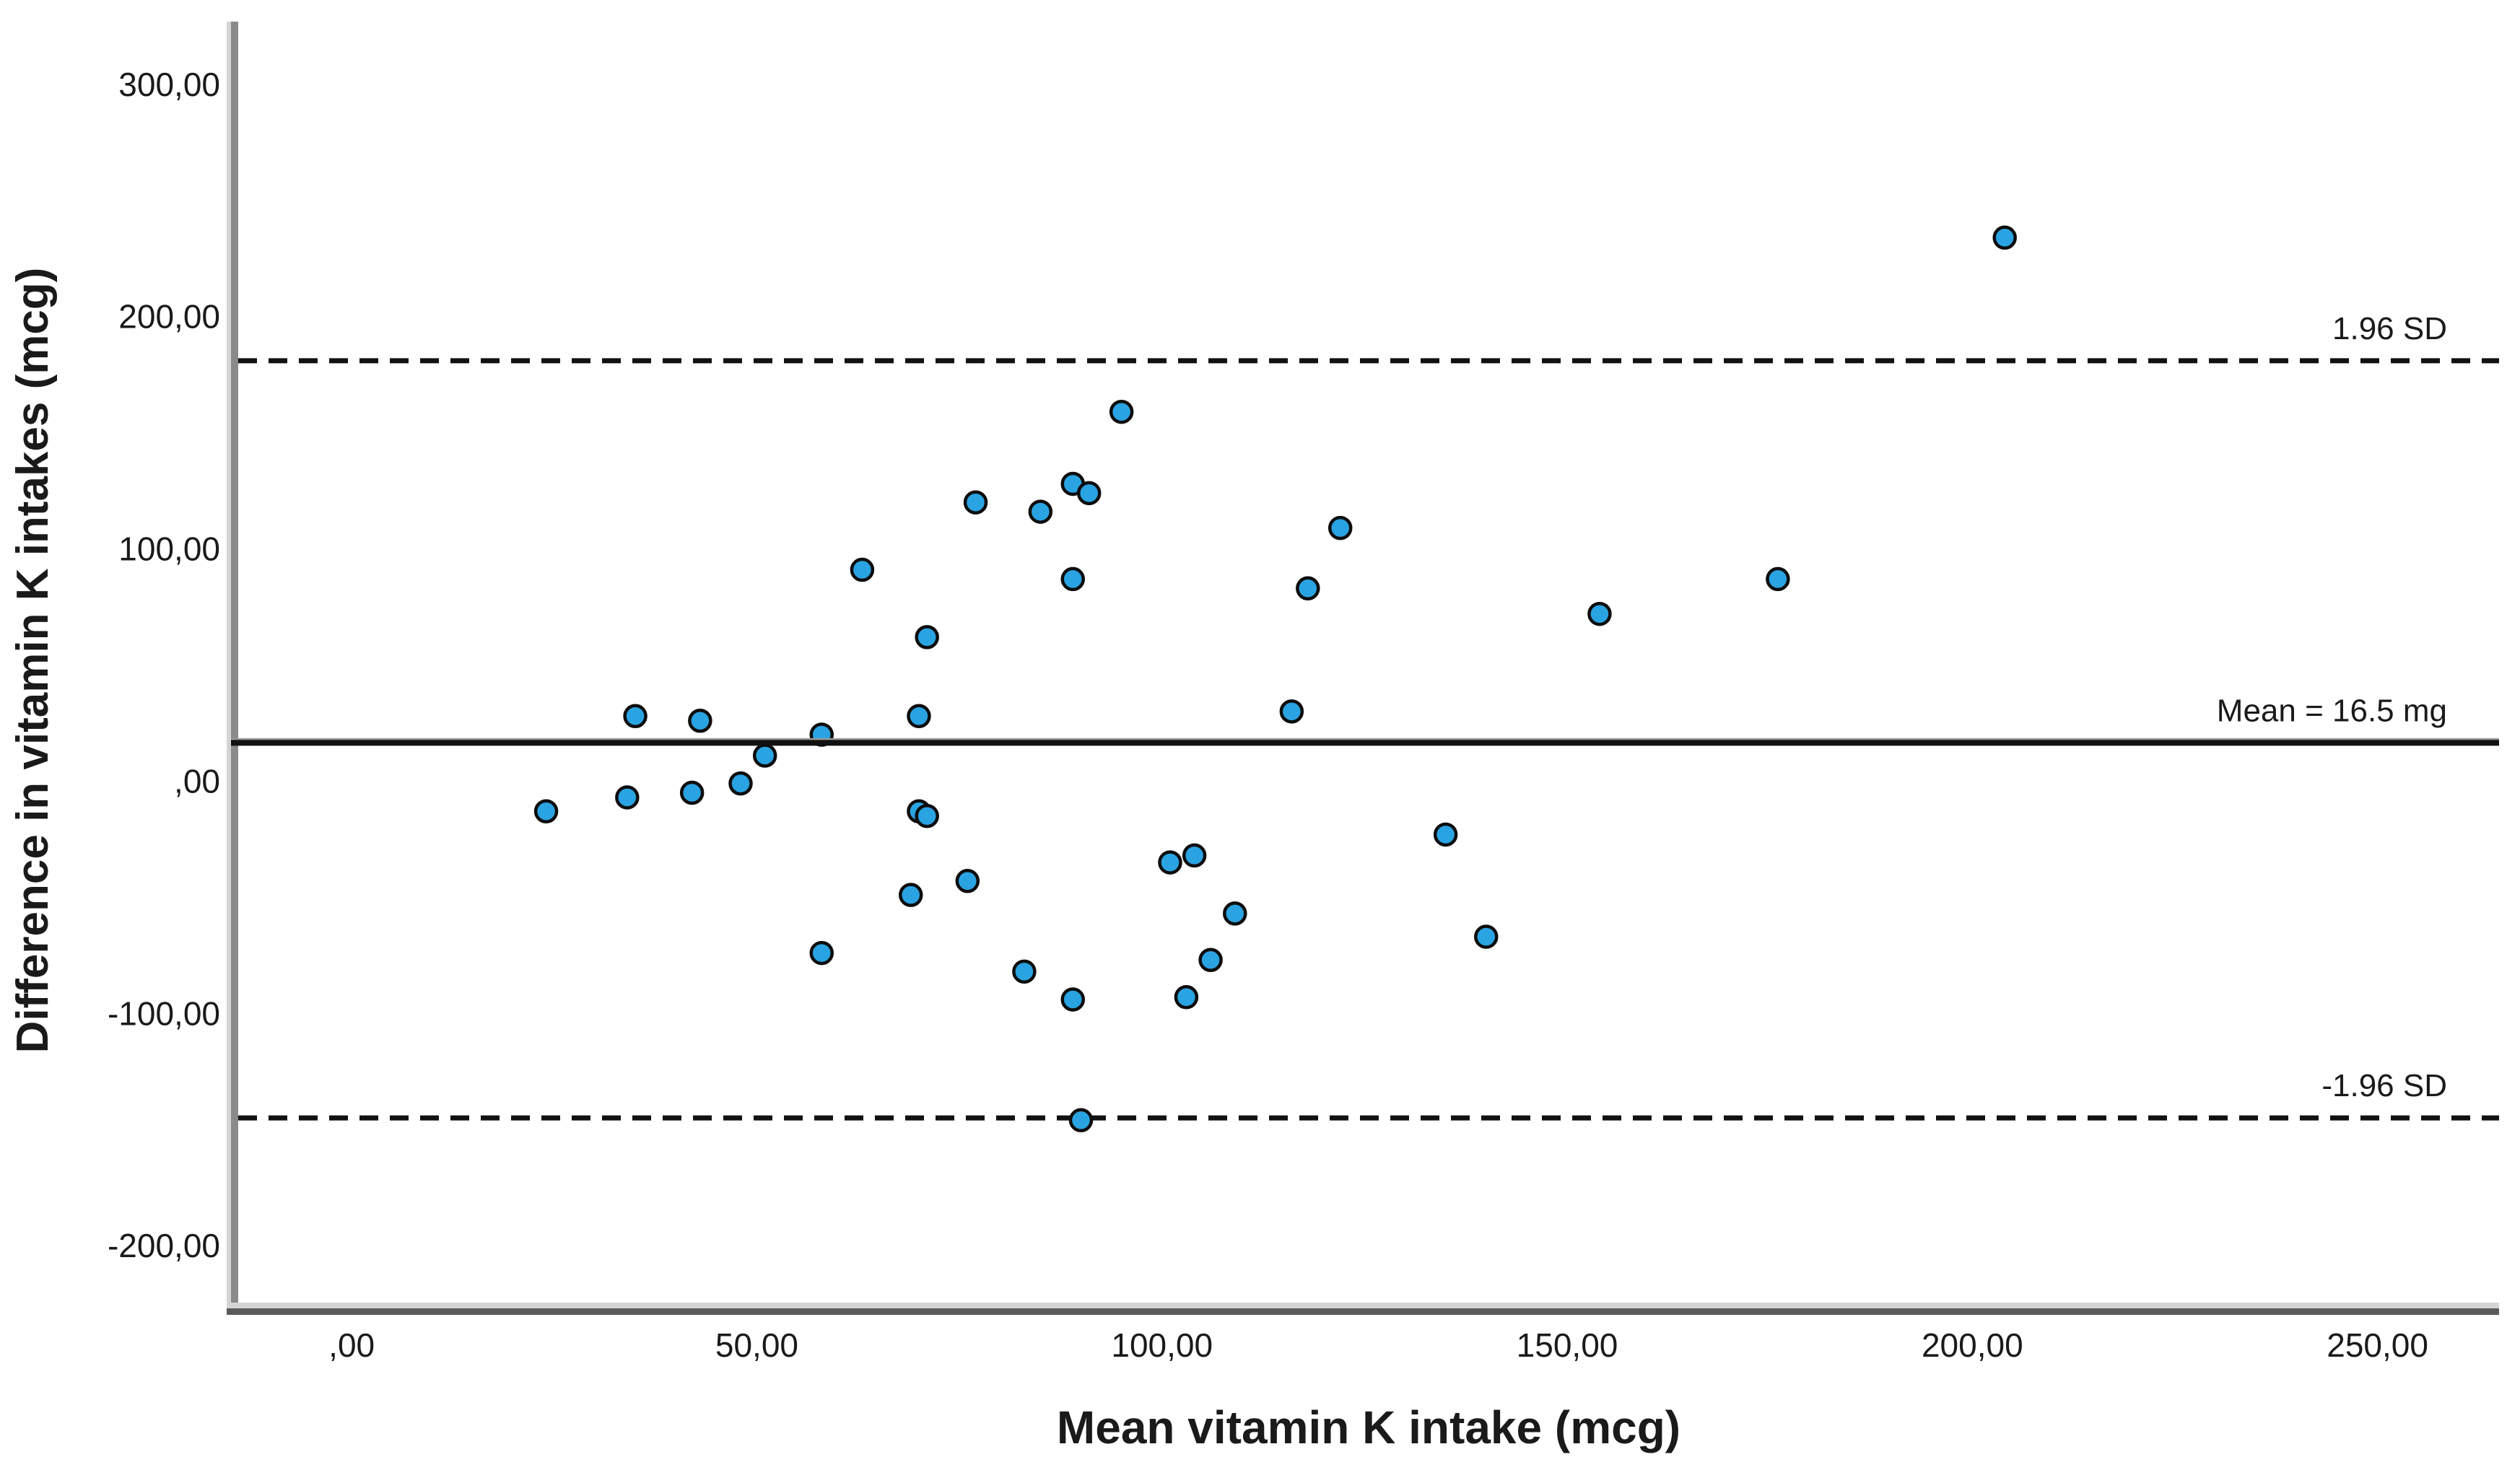 This screenshot has width=2520, height=1483. I want to click on y-tick-label: ,00, so click(197, 781).